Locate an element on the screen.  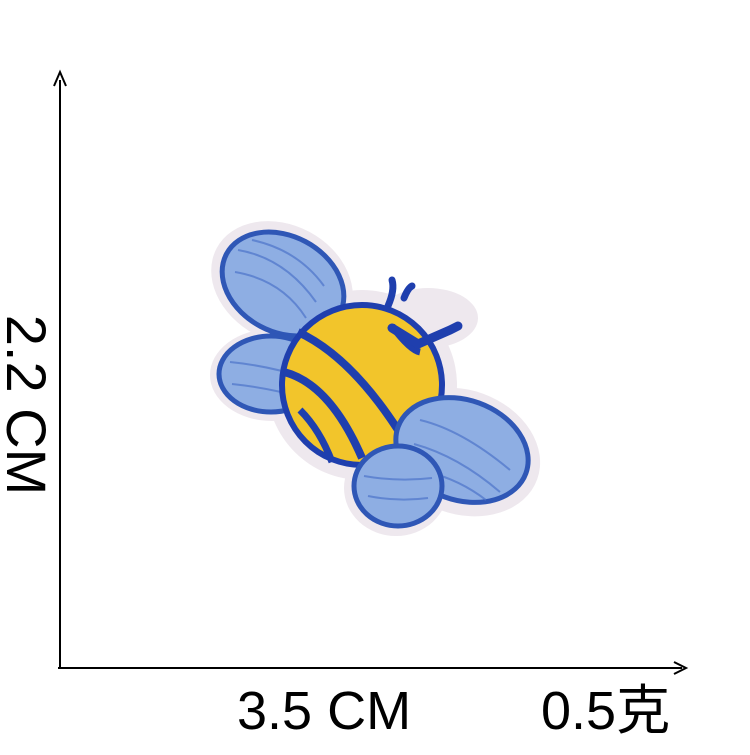
antennae is located at coordinates (400, 293).